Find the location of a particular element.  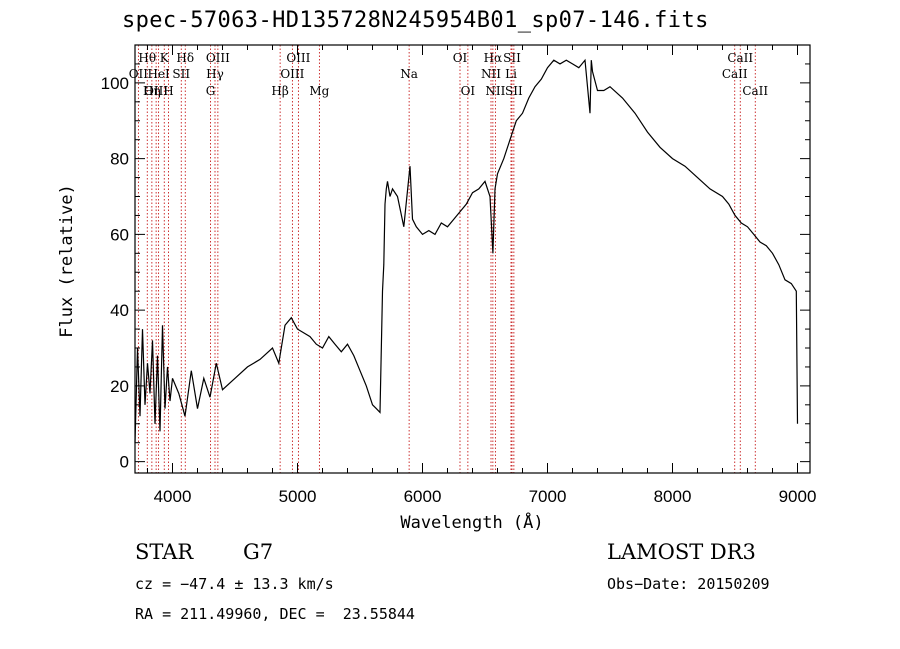

line-marker-label: Hβ is located at coordinates (279, 91).